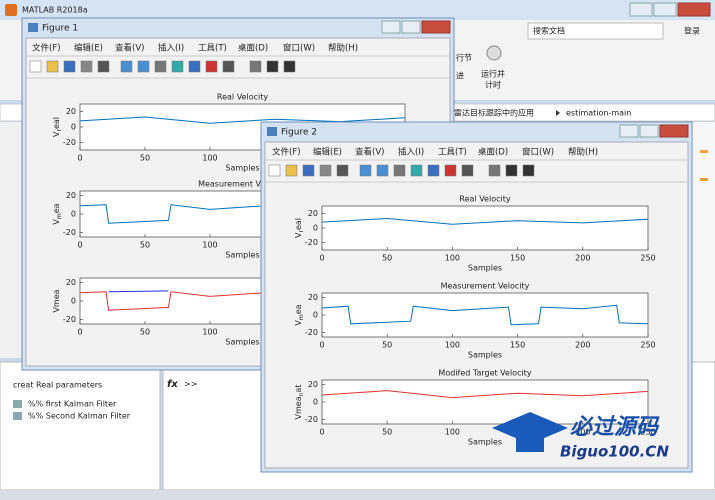  I want to click on y-label-rest: eal, so click(56, 123).